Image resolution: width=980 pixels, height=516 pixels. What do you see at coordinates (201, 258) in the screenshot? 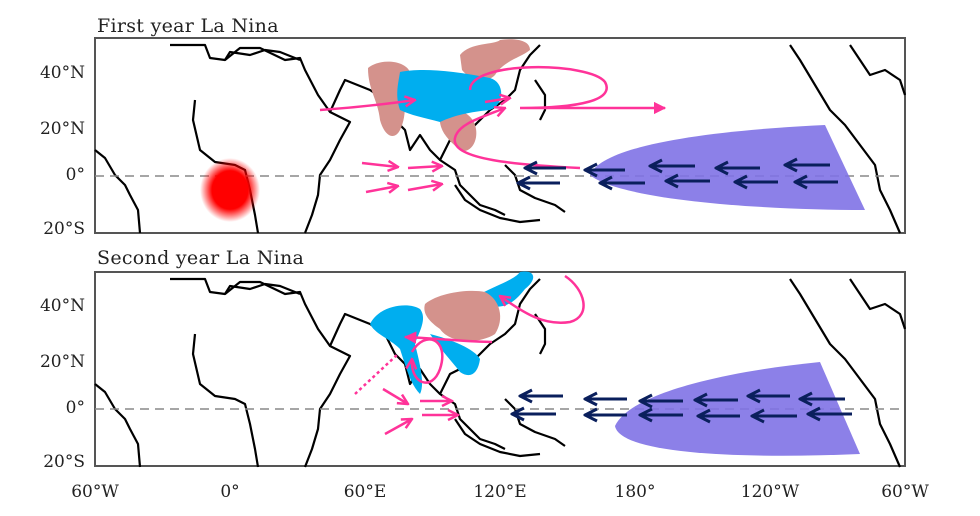
I see `panel-title-second-year: Second year La Nina` at bounding box center [201, 258].